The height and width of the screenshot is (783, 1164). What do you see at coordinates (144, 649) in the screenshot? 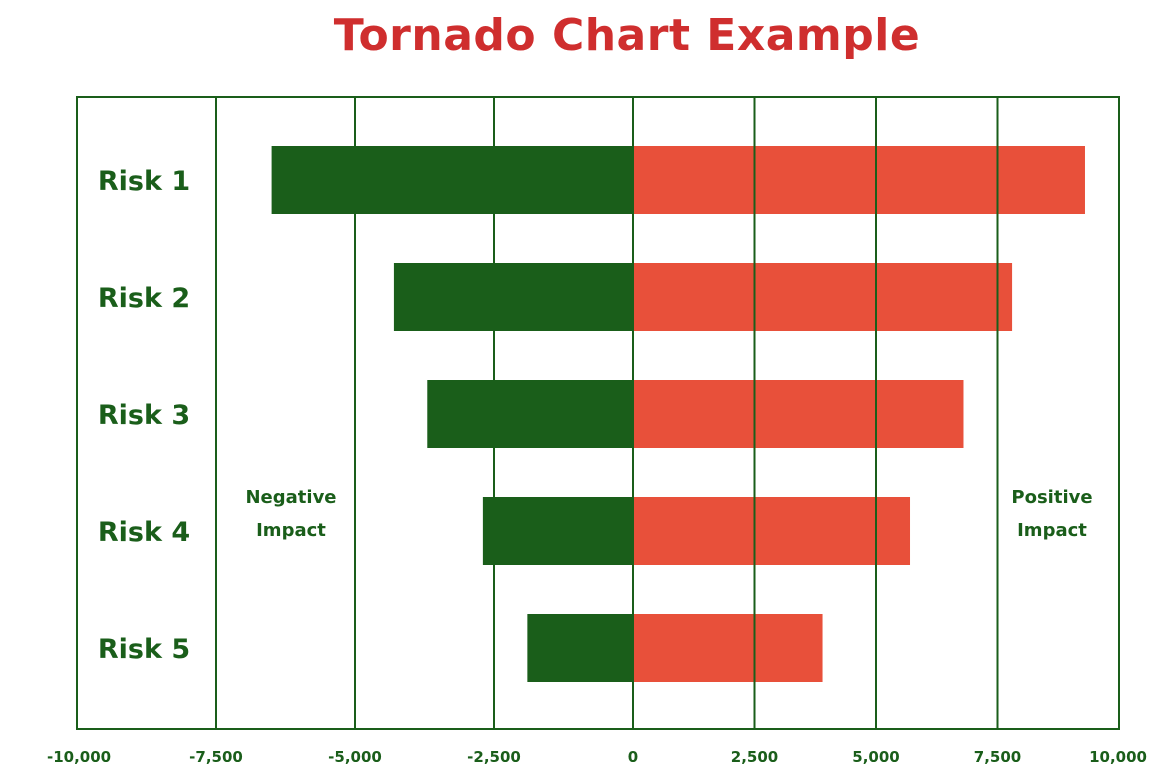
I see `category-label-5: Risk 5` at bounding box center [144, 649].